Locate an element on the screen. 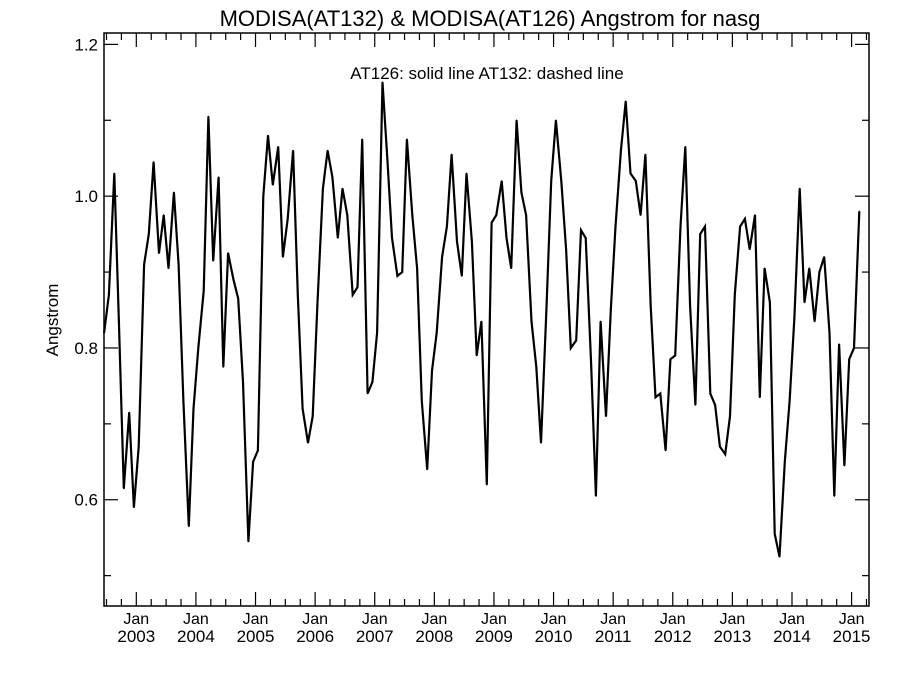  x-tick-year-label: 2010 is located at coordinates (554, 636).